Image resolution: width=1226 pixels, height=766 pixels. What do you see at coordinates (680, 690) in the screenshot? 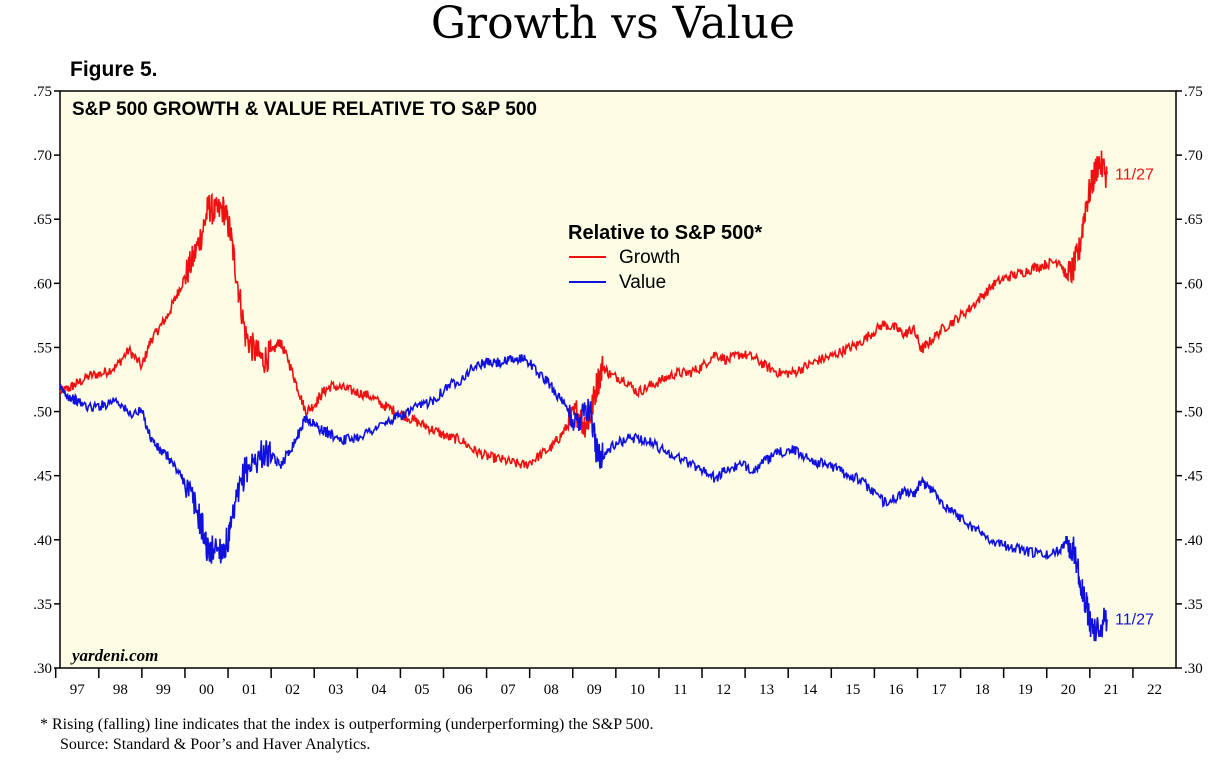
I see `x-tick-label: 11` at bounding box center [680, 690].